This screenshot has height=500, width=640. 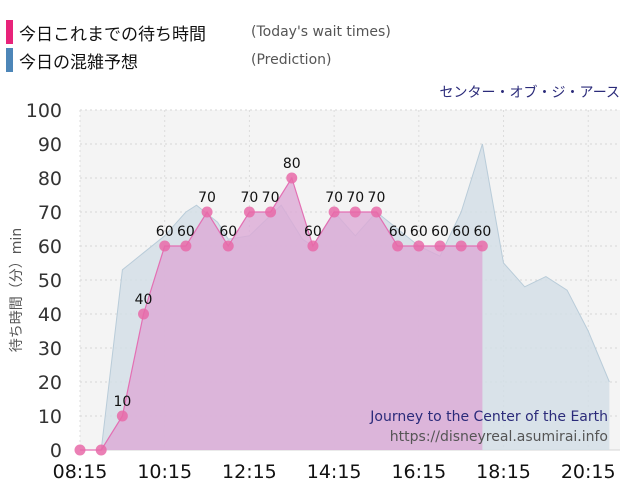 I want to click on y-tick-label: 90, so click(x=50, y=145).